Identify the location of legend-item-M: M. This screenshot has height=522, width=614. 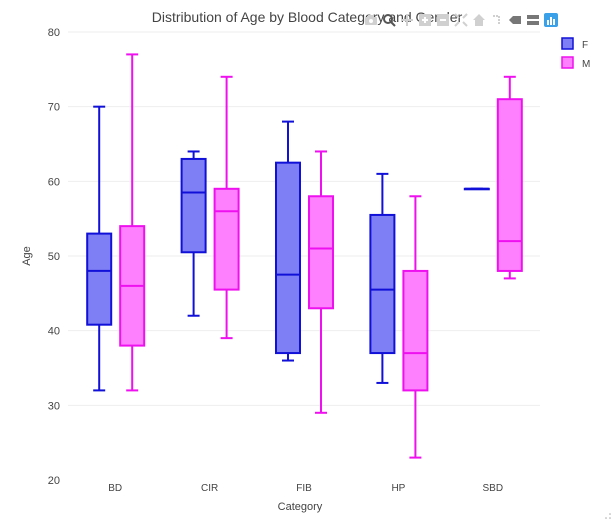
(575, 63).